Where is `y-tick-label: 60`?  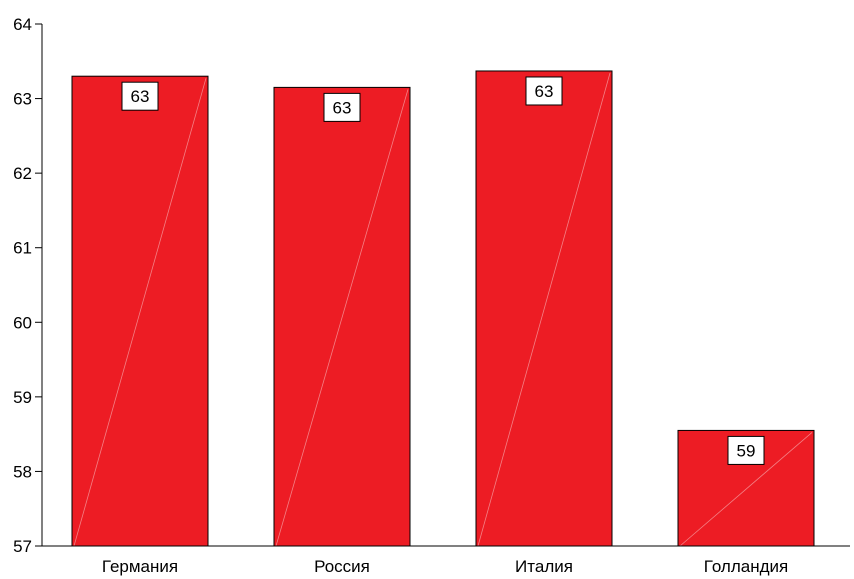
y-tick-label: 60 is located at coordinates (22, 322).